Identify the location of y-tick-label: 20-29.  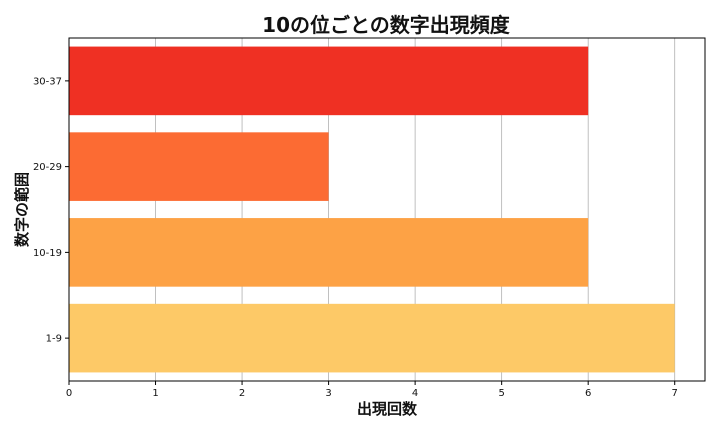
(47, 167).